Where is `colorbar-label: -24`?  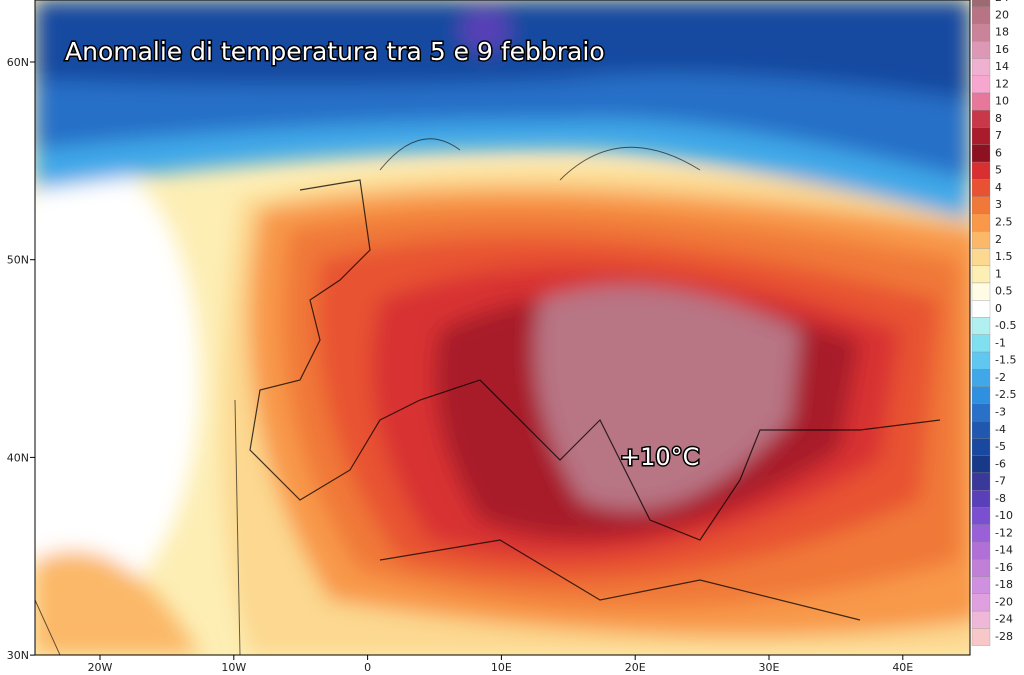 colorbar-label: -24 is located at coordinates (1004, 619).